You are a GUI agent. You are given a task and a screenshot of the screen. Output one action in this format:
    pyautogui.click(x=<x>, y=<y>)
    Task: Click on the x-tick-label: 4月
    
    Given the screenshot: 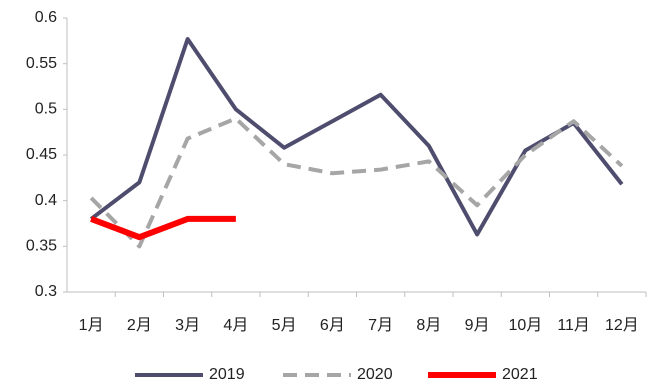 What is the action you would take?
    pyautogui.click(x=235, y=325)
    